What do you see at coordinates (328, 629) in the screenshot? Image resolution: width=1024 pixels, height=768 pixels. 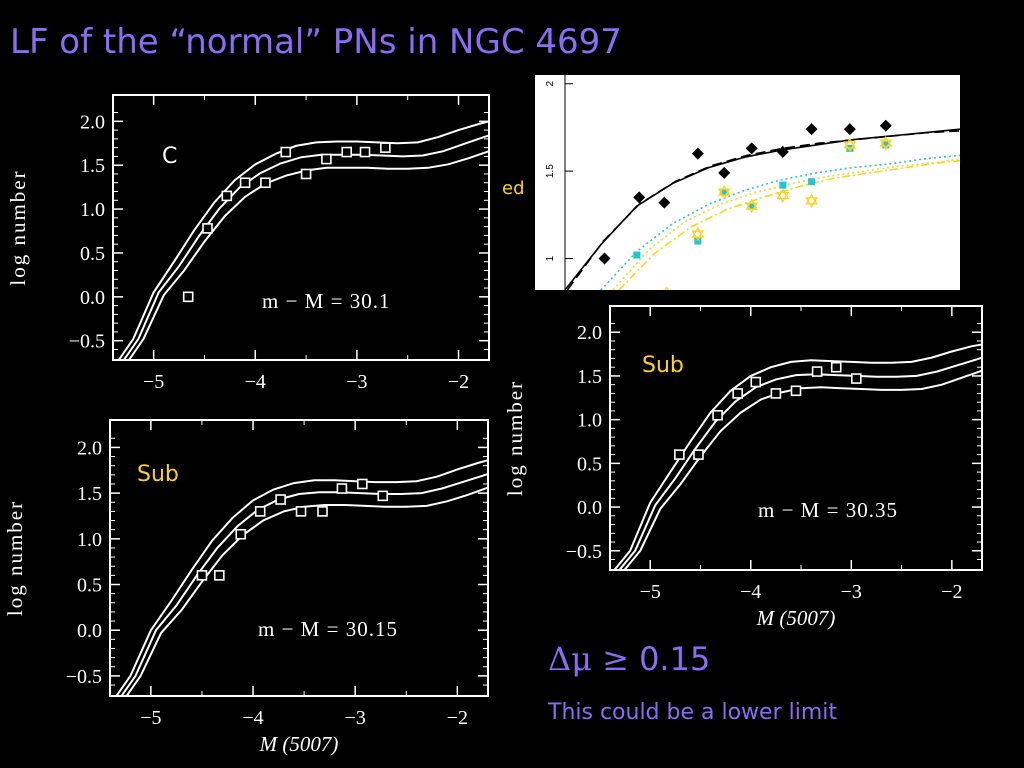 I see `distance-modulus-label: m − M = 30.15` at bounding box center [328, 629].